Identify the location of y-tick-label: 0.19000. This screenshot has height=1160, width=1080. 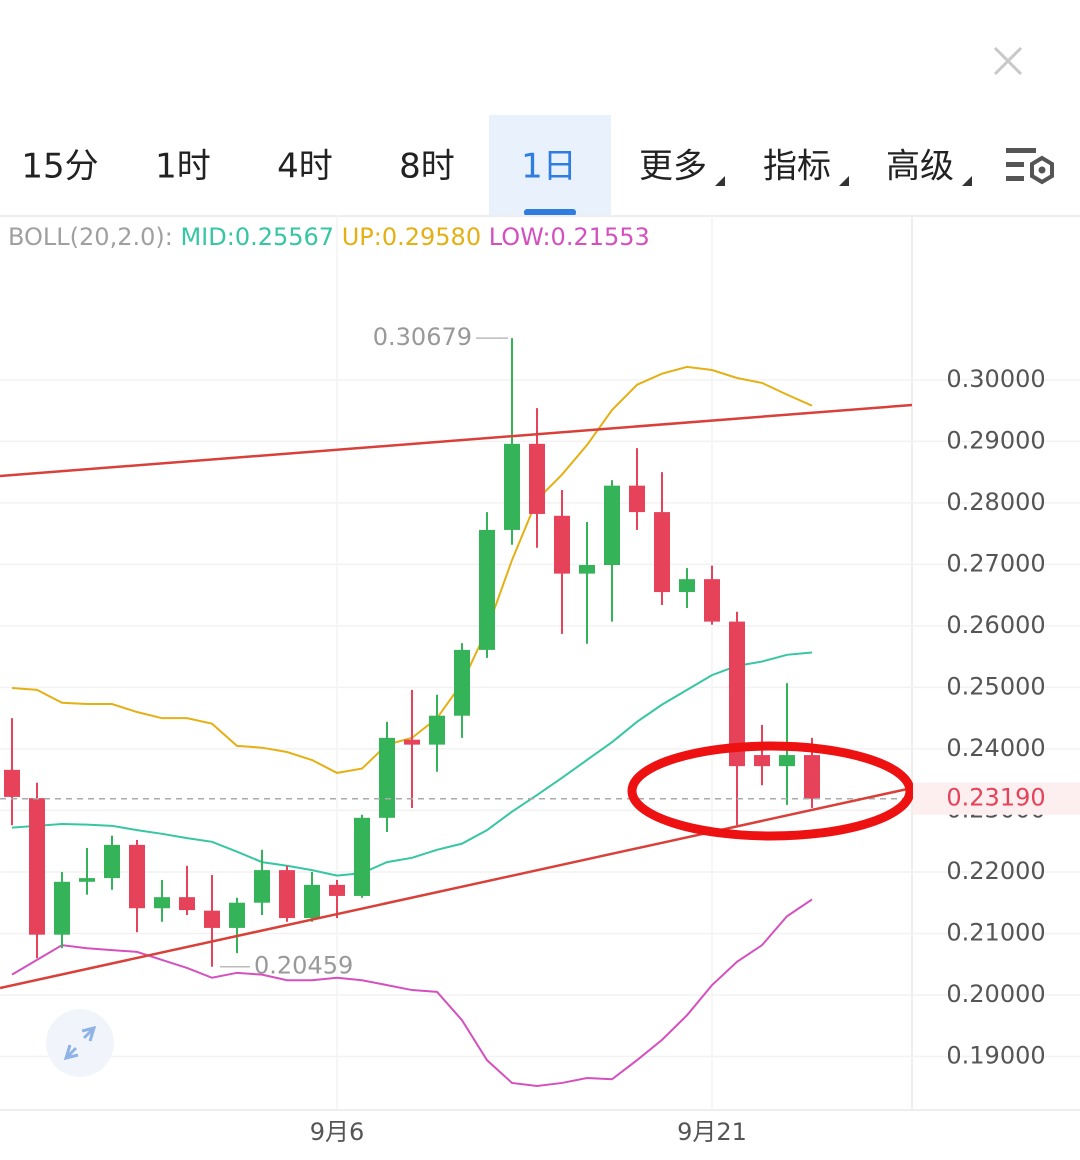
(995, 1055).